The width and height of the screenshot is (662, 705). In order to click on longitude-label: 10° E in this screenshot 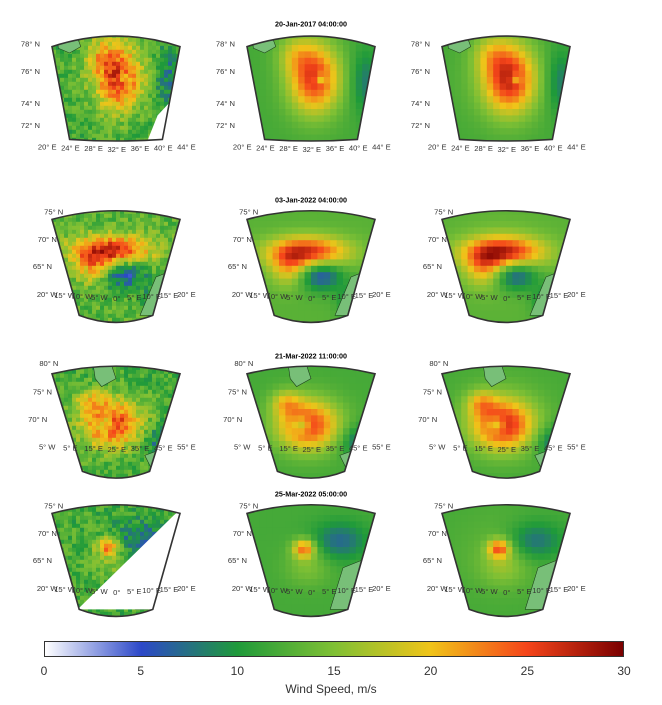, I will do `click(541, 296)`.